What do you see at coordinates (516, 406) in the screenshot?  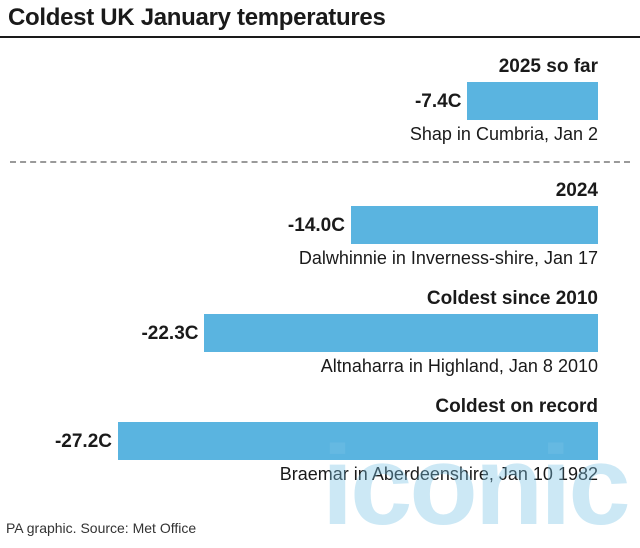 I see `bar-heading-coldest-on-record: Coldest on record` at bounding box center [516, 406].